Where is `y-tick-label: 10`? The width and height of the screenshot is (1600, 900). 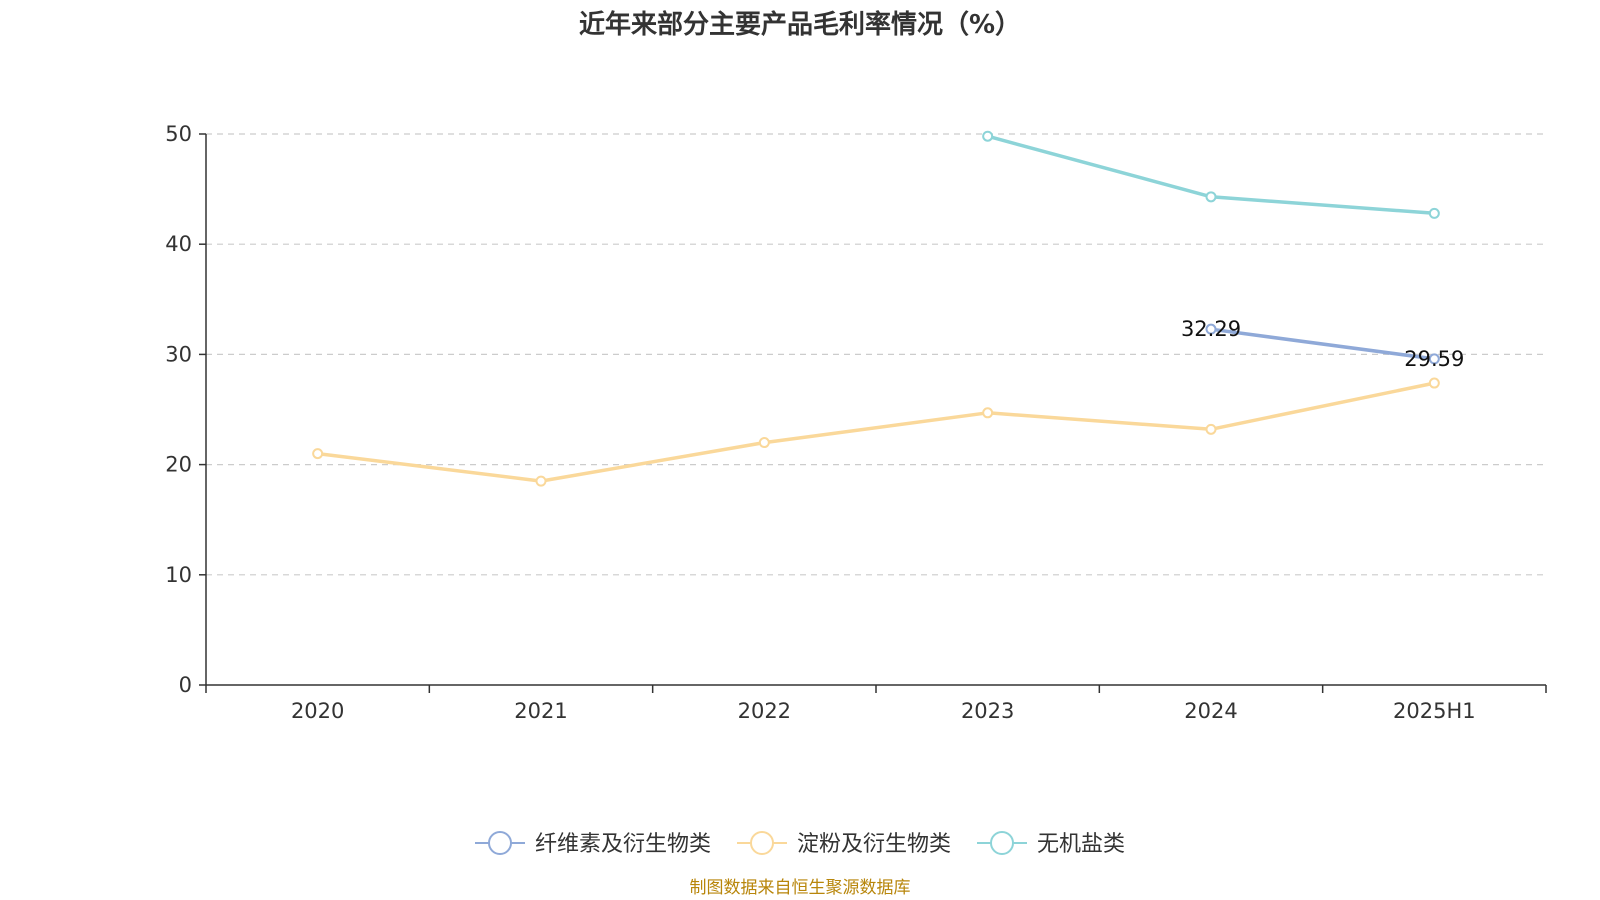 y-tick-label: 10 is located at coordinates (178, 575).